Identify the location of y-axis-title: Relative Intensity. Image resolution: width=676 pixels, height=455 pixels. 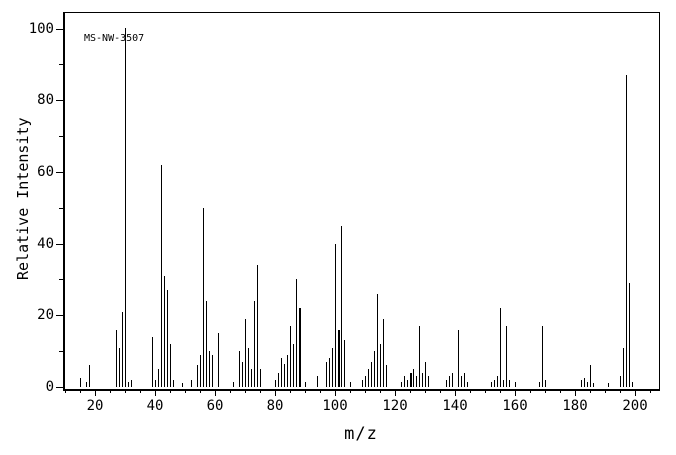
(23, 198).